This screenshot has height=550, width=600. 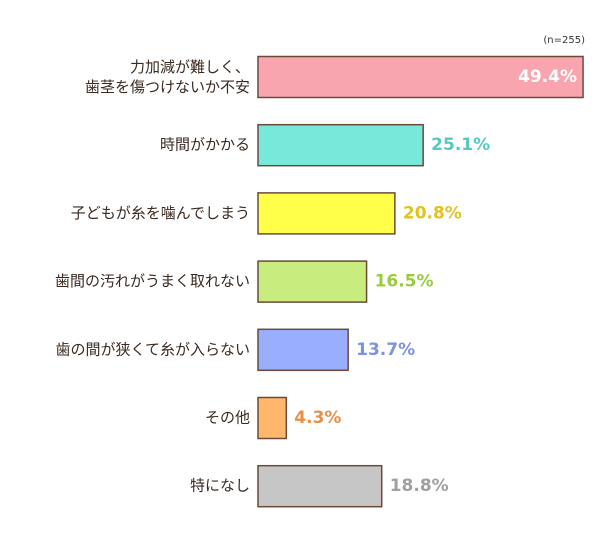 I want to click on value-label: 4.3%, so click(x=317, y=418).